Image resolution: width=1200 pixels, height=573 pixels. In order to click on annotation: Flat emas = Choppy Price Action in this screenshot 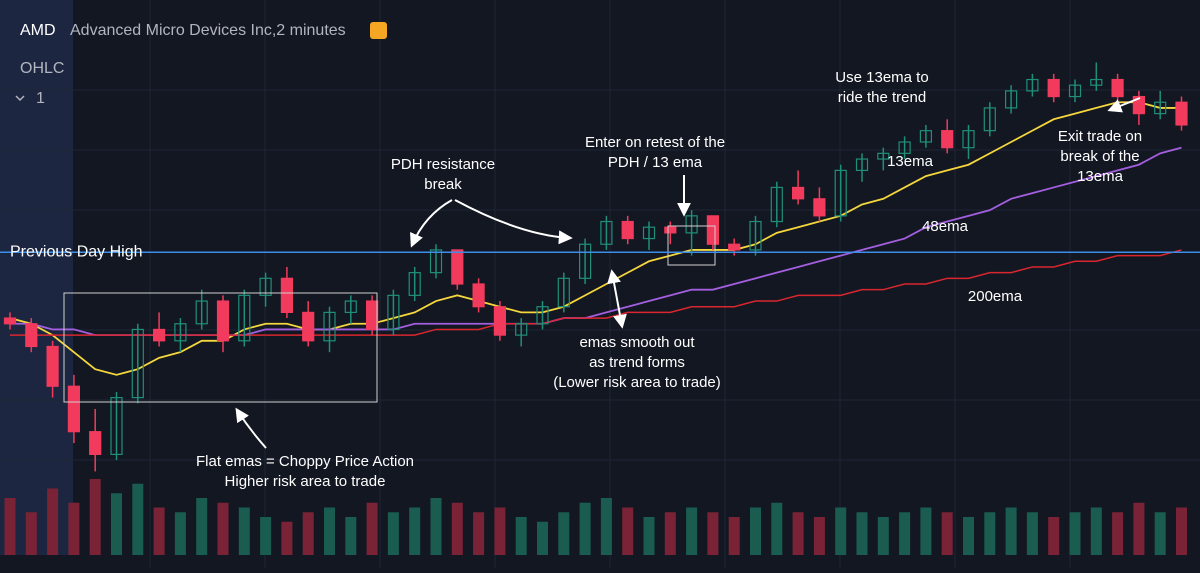, I will do `click(305, 461)`.